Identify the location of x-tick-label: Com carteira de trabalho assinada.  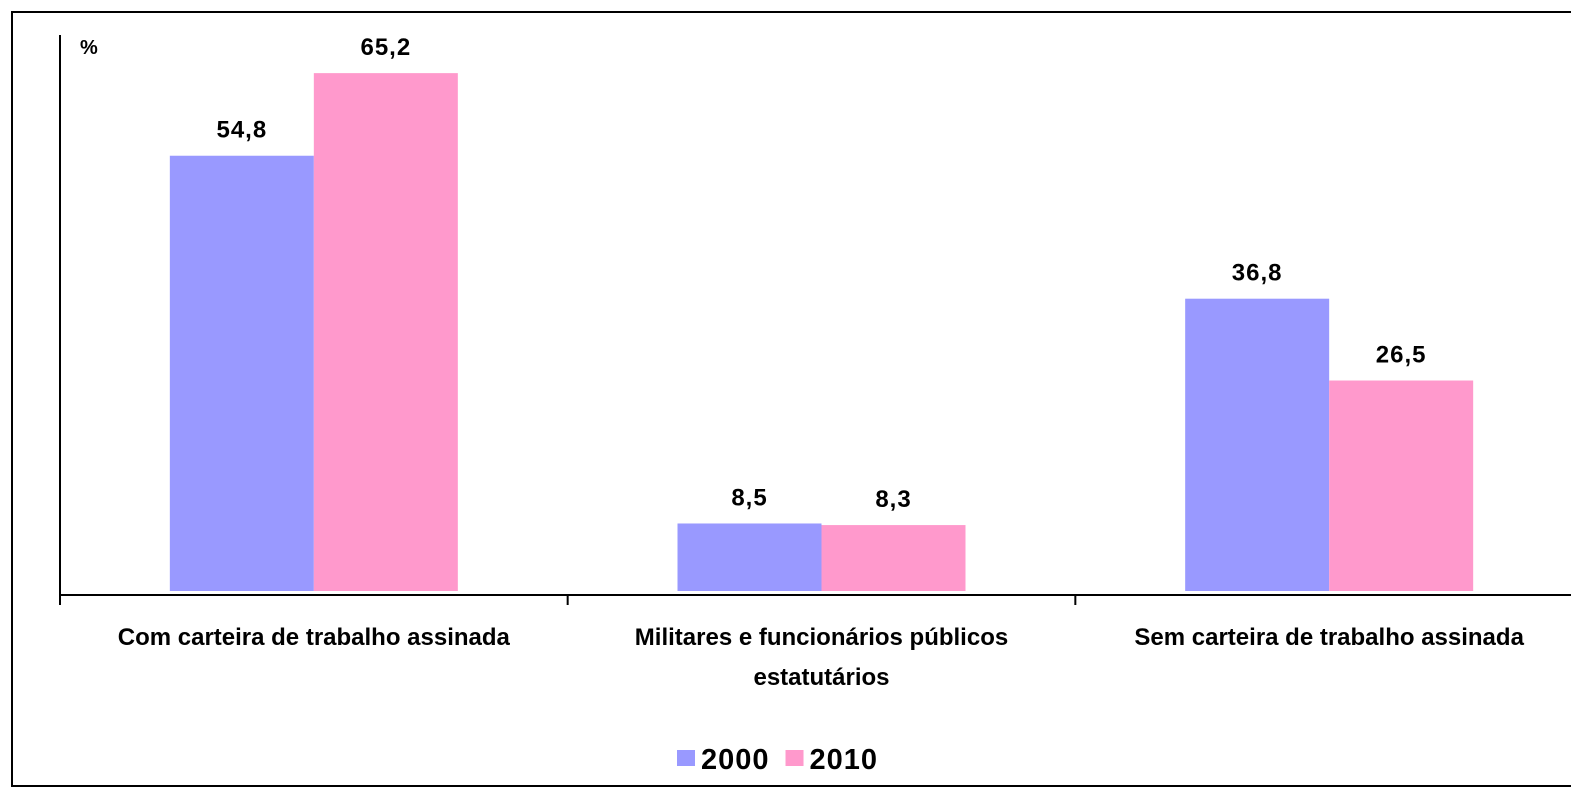
(314, 637).